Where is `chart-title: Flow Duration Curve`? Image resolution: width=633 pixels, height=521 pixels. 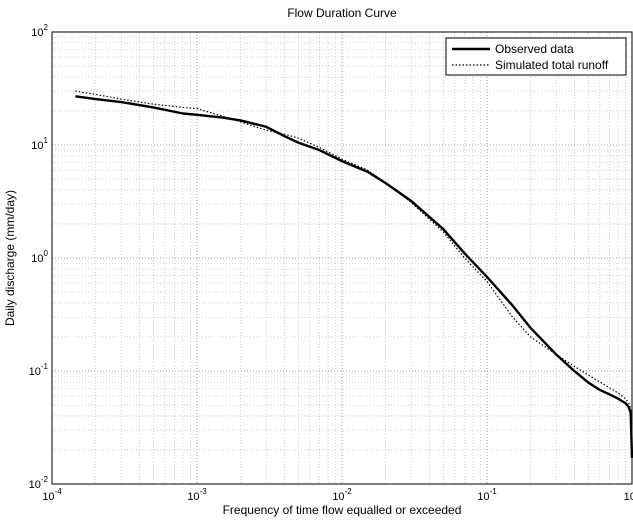 chart-title: Flow Duration Curve is located at coordinates (342, 13).